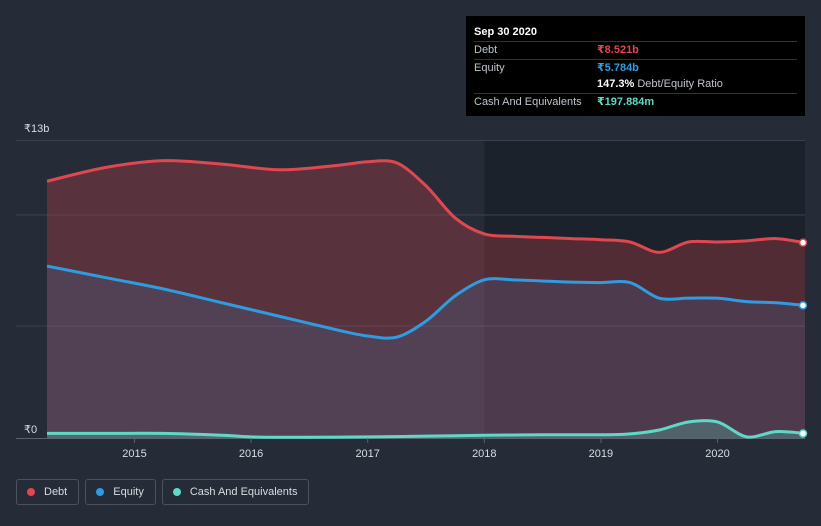 This screenshot has width=821, height=526. What do you see at coordinates (618, 67) in the screenshot?
I see `tooltip-value: ₹5.784b` at bounding box center [618, 67].